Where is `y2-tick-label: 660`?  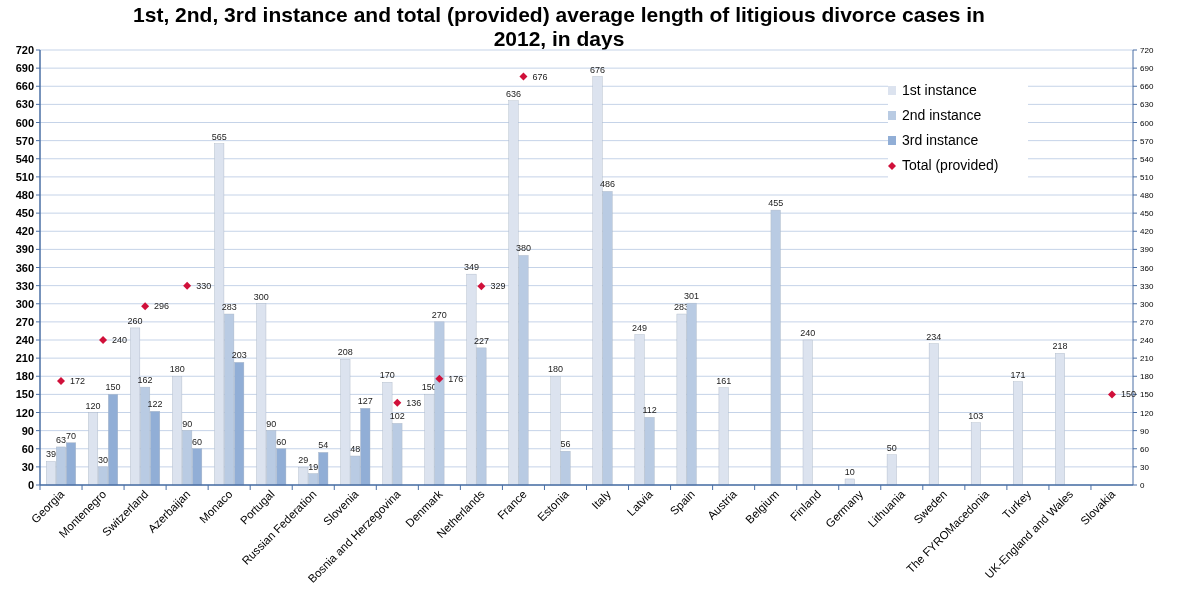 y2-tick-label: 660 is located at coordinates (1147, 87).